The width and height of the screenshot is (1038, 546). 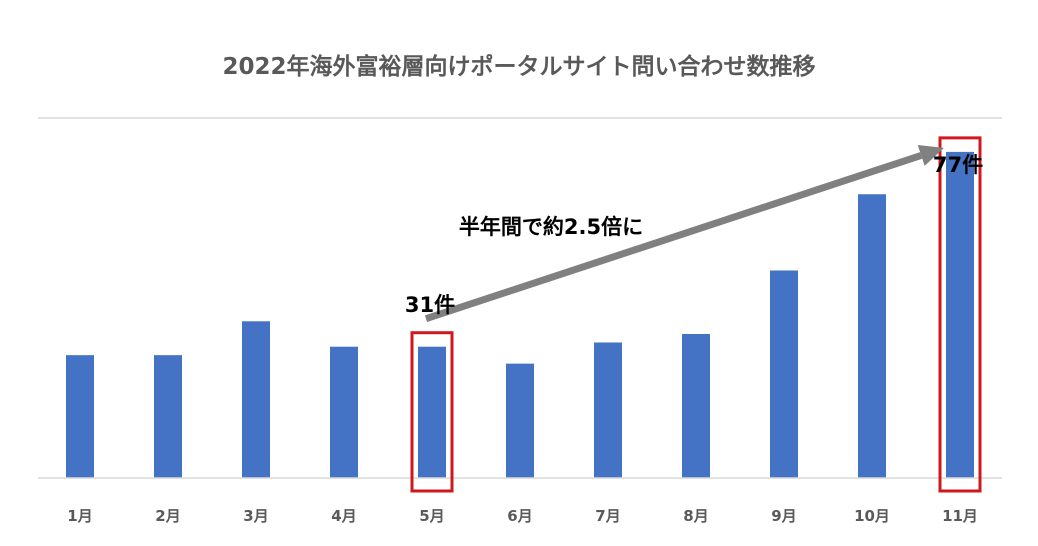 I want to click on x-tick-label: 1月, so click(x=79, y=516).